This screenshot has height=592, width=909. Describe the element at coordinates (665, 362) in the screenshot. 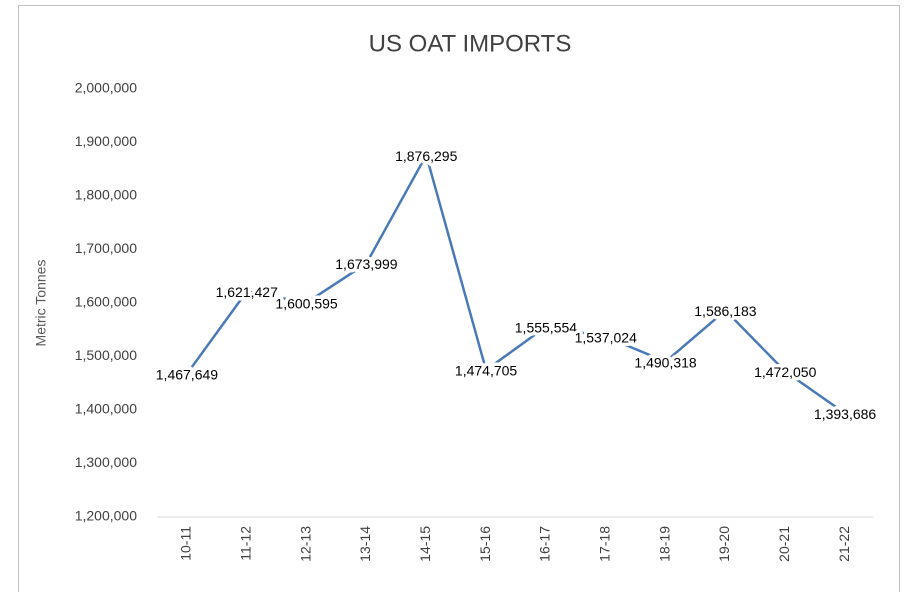

I see `value-label: 1,490,318` at that location.